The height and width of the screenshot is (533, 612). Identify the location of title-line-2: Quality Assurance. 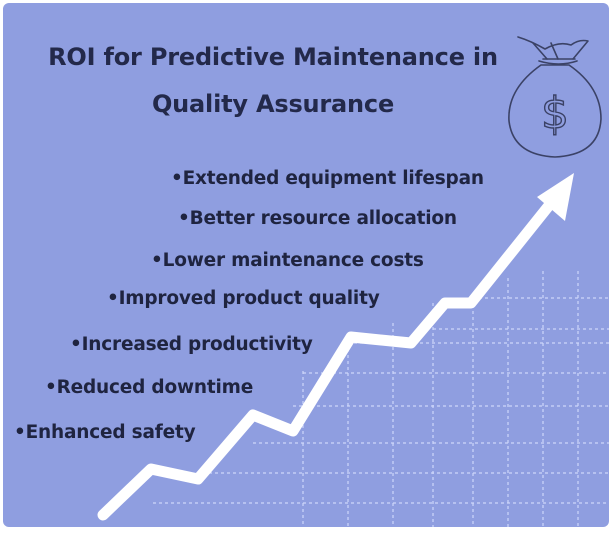
(273, 104).